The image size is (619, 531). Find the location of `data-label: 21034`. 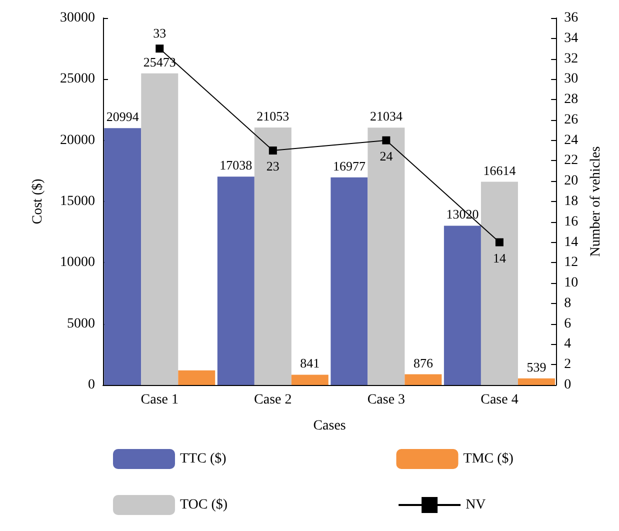

data-label: 21034 is located at coordinates (386, 116).